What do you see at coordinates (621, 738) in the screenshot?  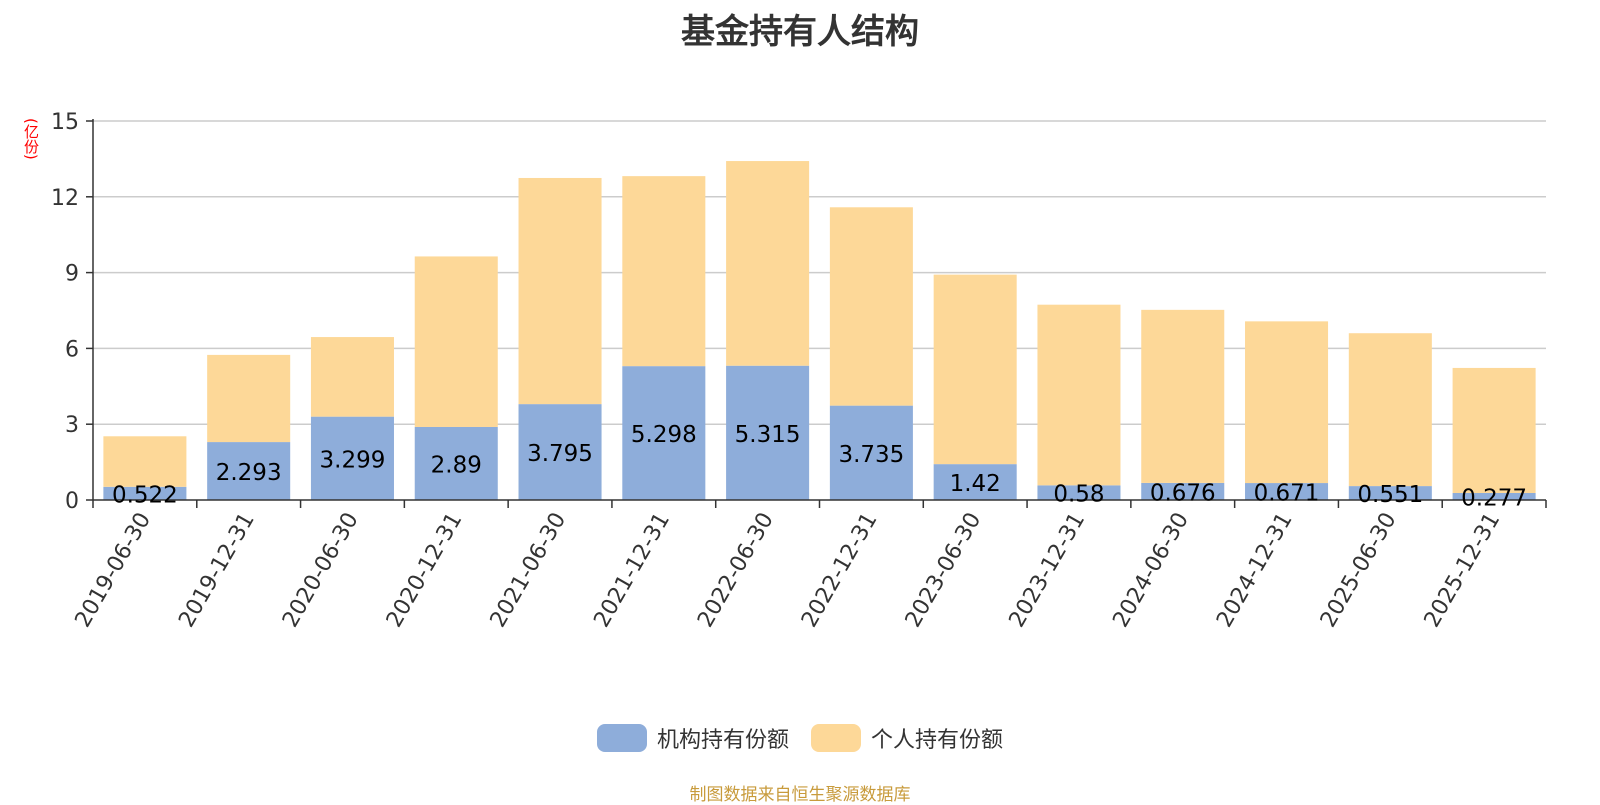 I see `legend-swatch-institutional` at bounding box center [621, 738].